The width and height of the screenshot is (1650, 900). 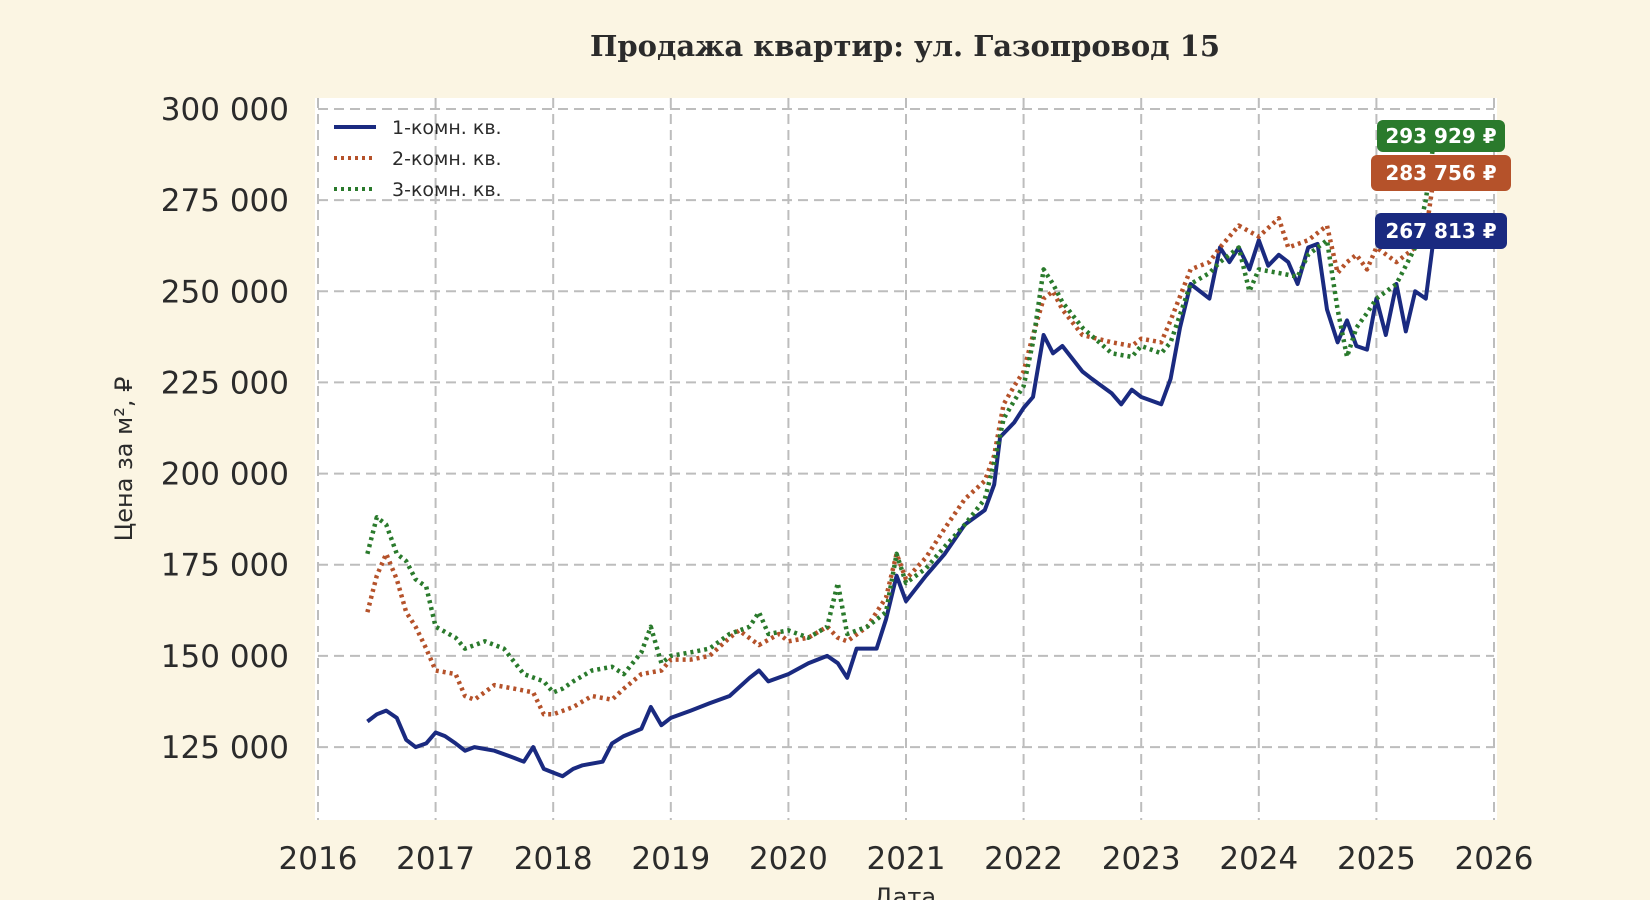 What do you see at coordinates (1258, 859) in the screenshot?
I see `x-tick-label: 2024` at bounding box center [1258, 859].